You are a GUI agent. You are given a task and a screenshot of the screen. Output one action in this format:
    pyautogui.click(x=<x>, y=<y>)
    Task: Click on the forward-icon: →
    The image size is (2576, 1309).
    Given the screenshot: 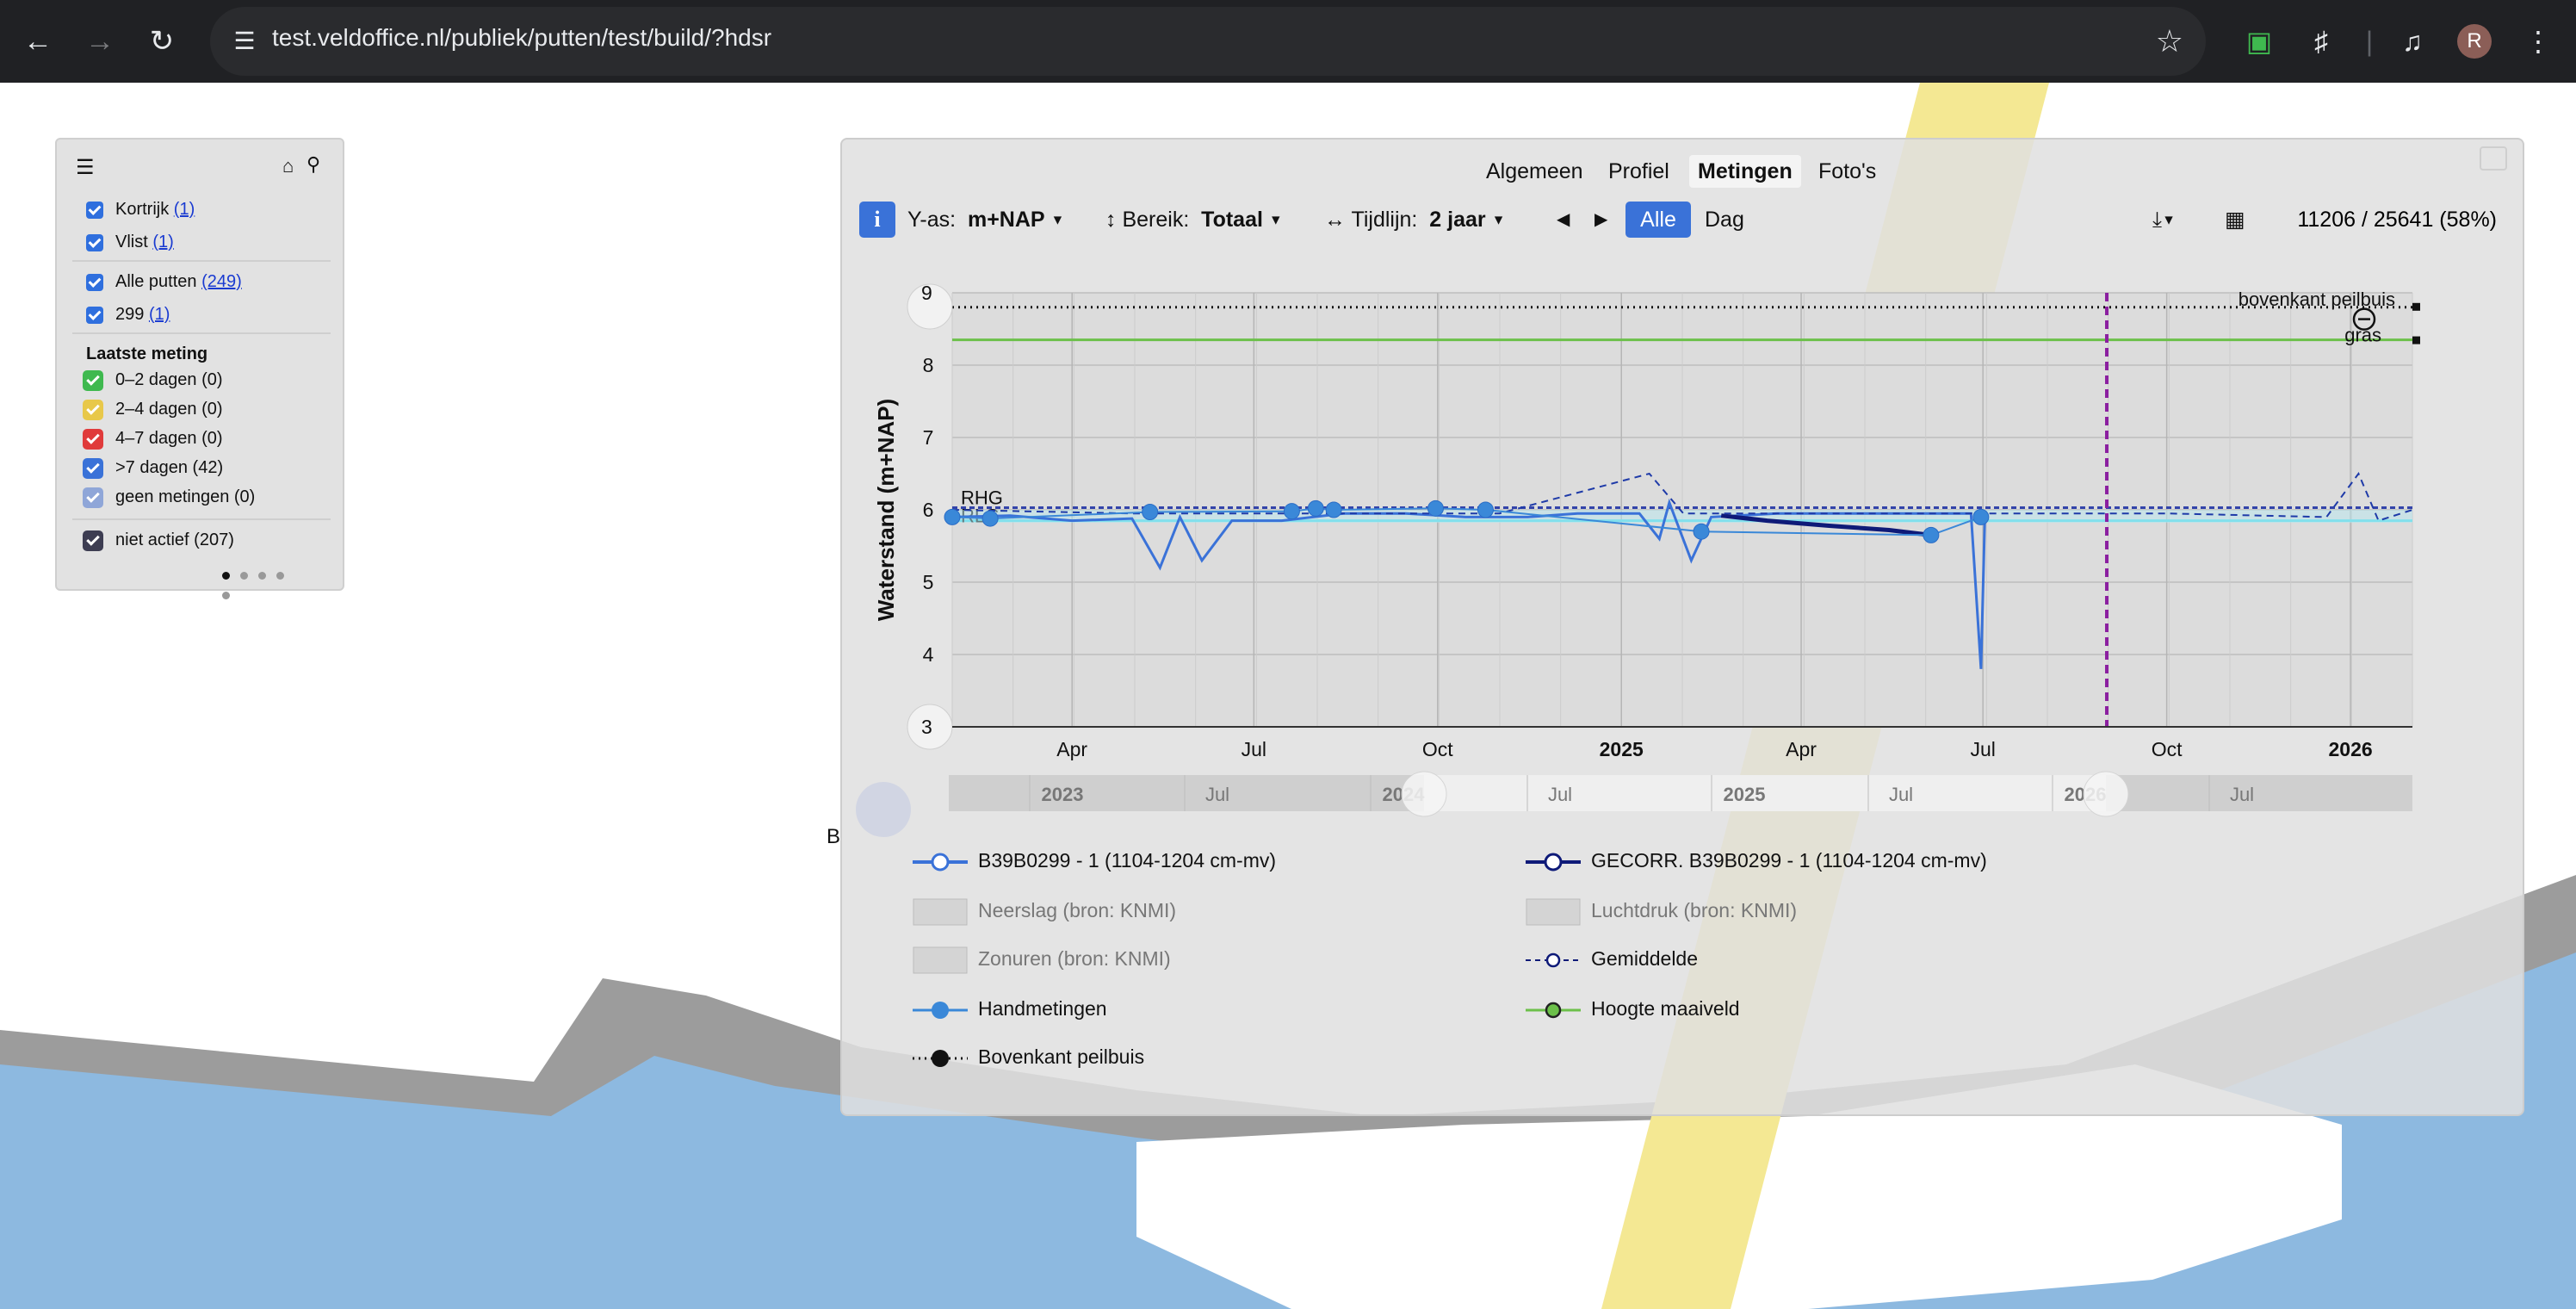 What is the action you would take?
    pyautogui.click(x=100, y=41)
    